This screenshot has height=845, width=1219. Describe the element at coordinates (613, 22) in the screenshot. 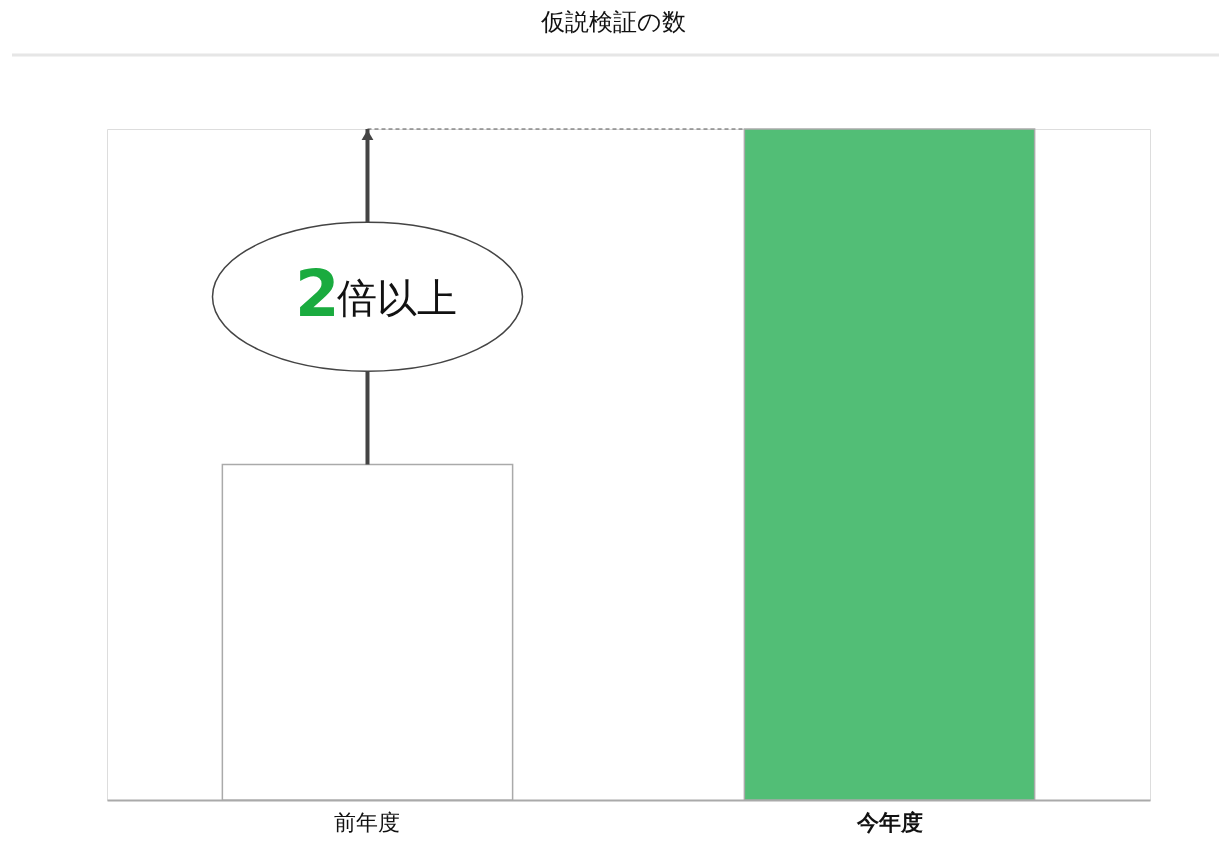

I see `chart-title: 仮説検証の数` at that location.